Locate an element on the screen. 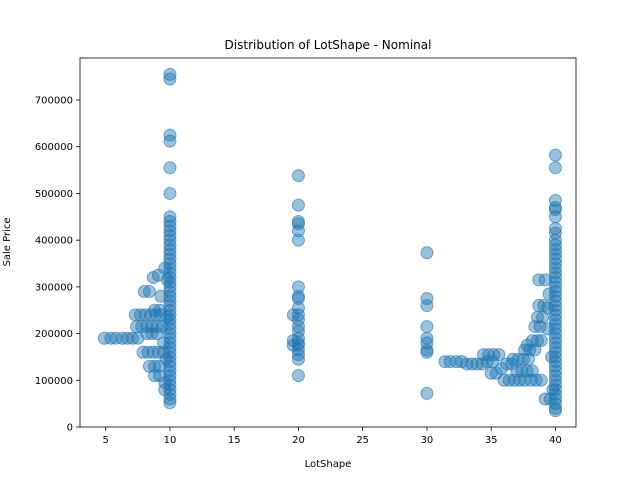  y-tick-label: 100000 is located at coordinates (54, 381).